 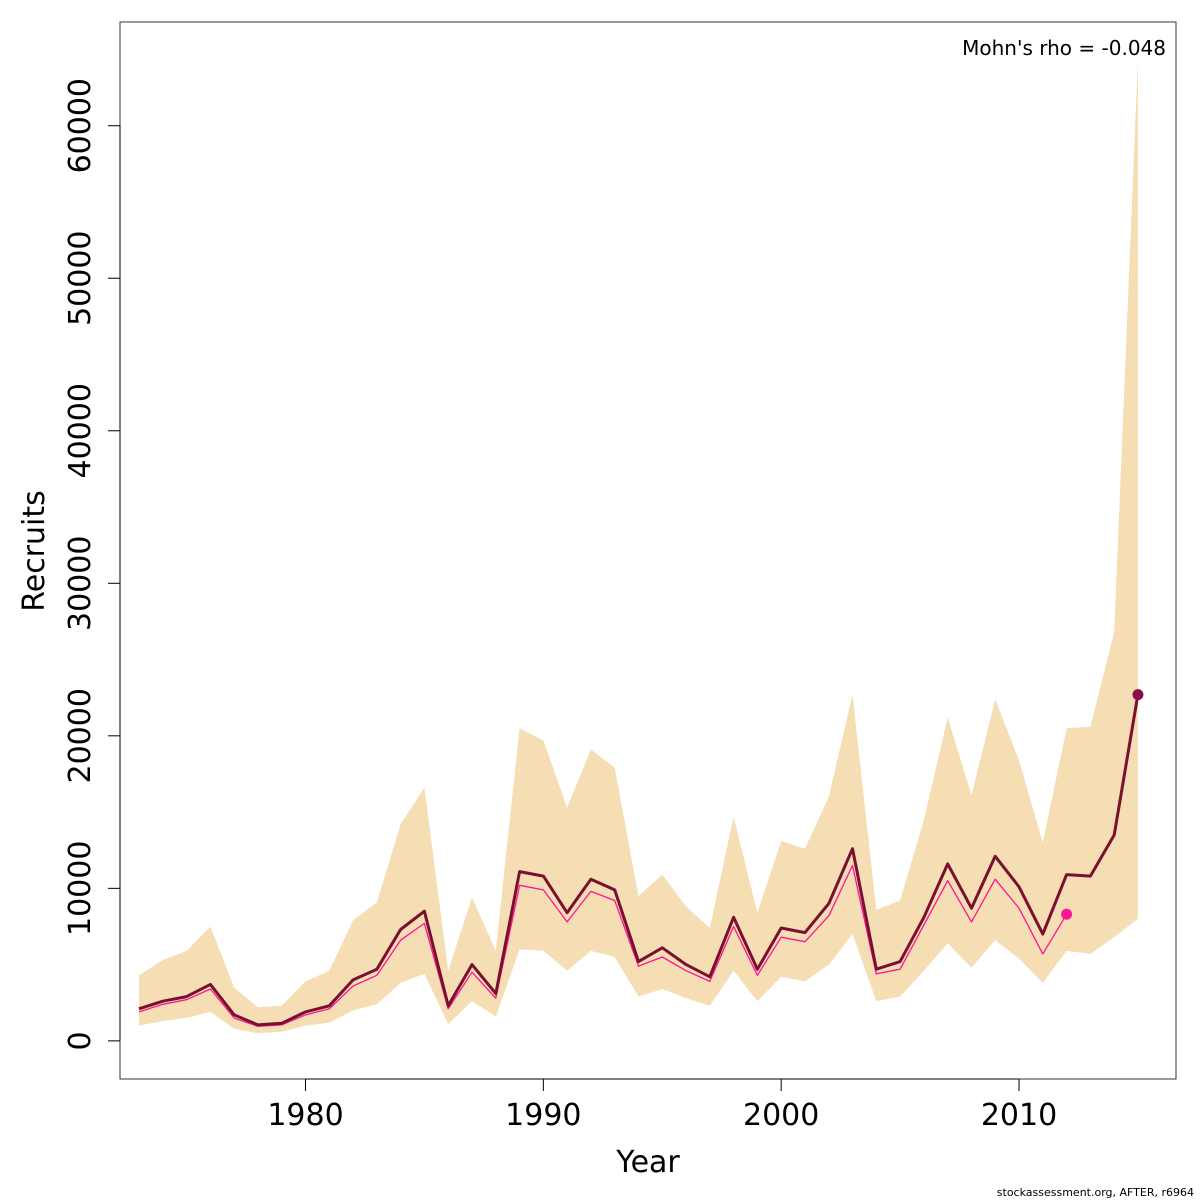 I want to click on y-axis: 0 10000 20000 30000 40000 50000 60000, so click(x=92, y=564).